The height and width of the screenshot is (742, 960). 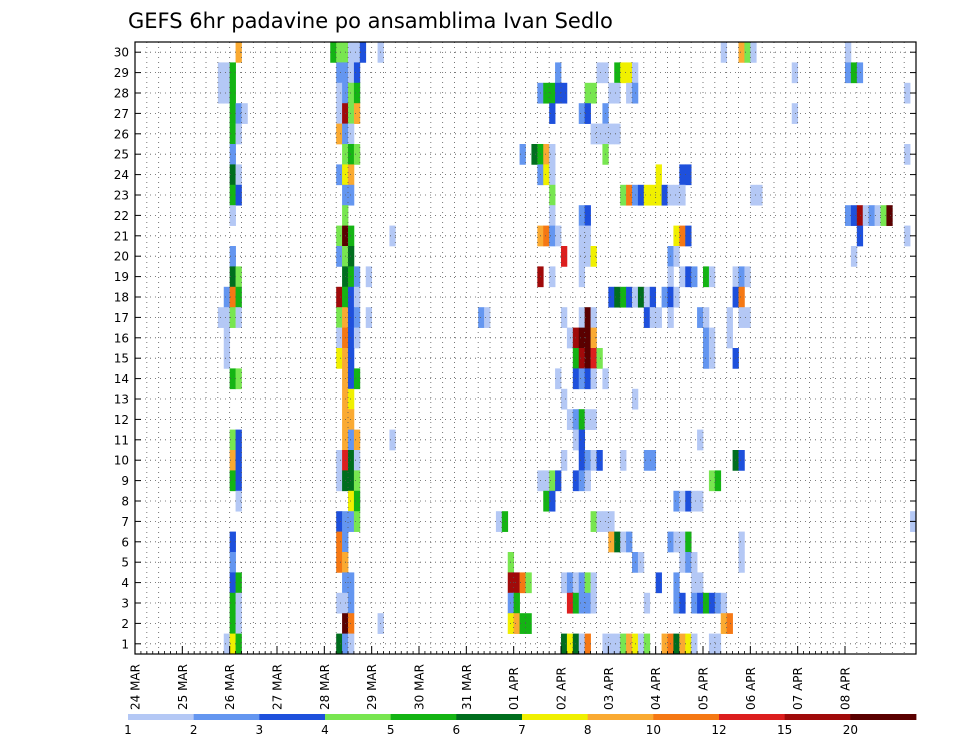 What do you see at coordinates (664, 195) in the screenshot?
I see `heatmap-cell-m23-s89` at bounding box center [664, 195].